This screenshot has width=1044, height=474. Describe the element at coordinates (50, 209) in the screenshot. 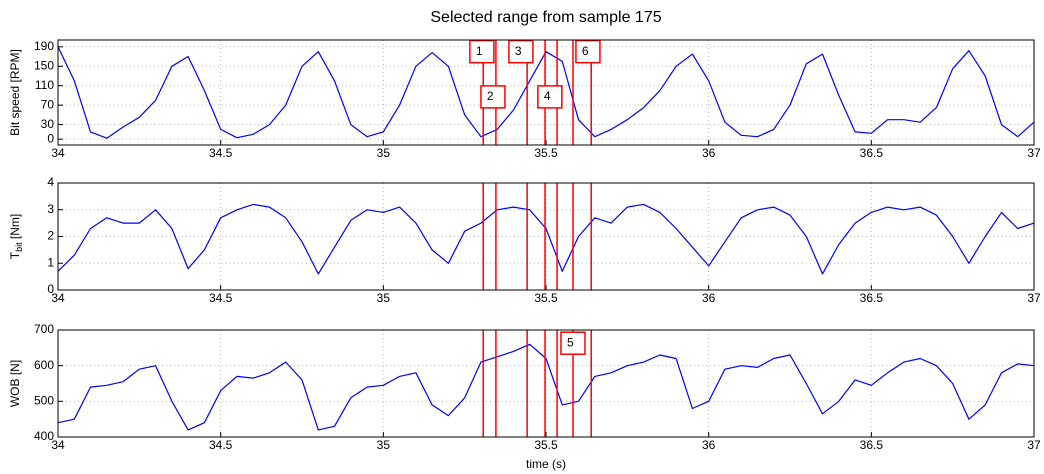

I see `y-tick-label: 3` at that location.